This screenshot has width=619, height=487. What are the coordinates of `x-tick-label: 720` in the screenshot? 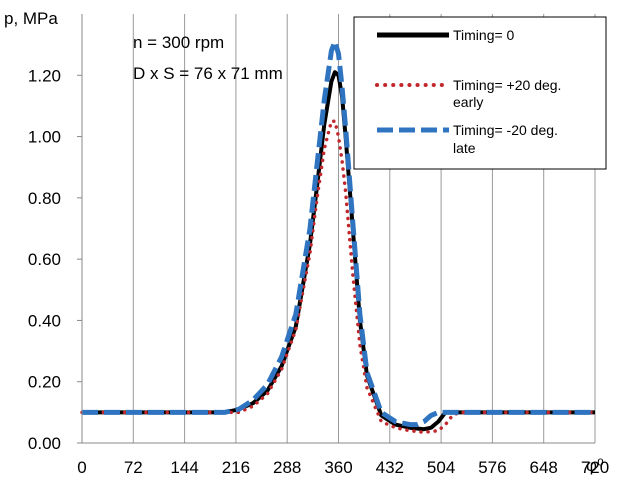 It's located at (595, 467).